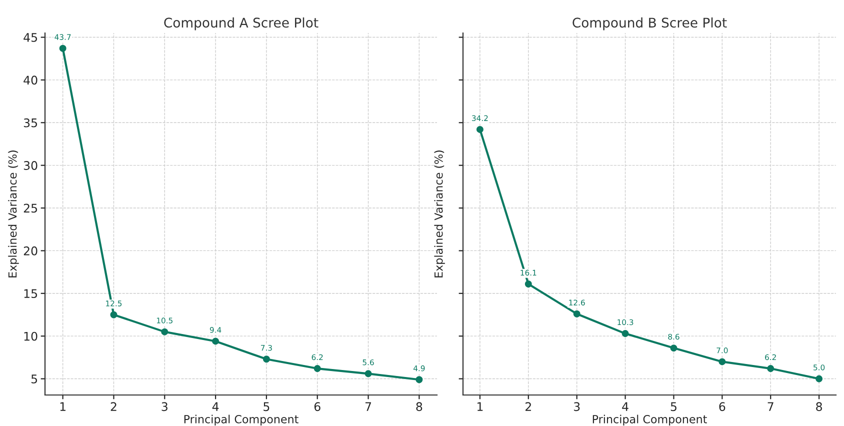 The height and width of the screenshot is (426, 844). Describe the element at coordinates (649, 23) in the screenshot. I see `chart-title: Compound B Scree Plot` at that location.